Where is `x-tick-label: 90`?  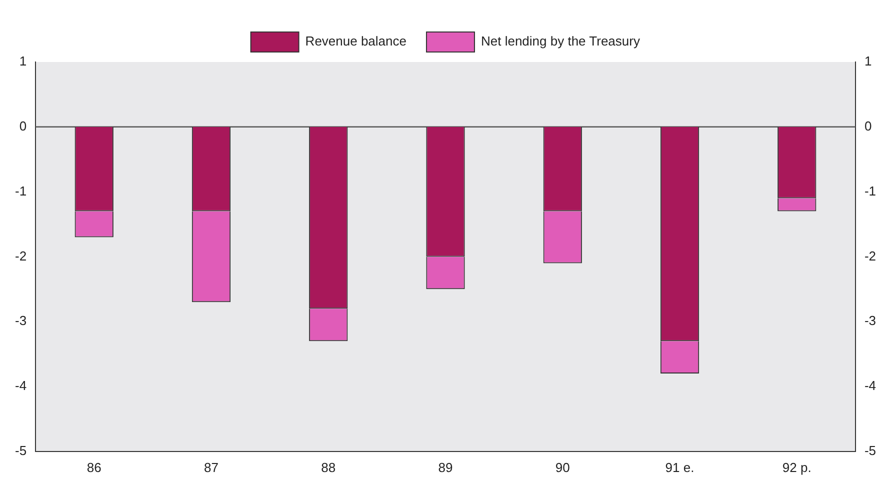 x-tick-label: 90 is located at coordinates (562, 467).